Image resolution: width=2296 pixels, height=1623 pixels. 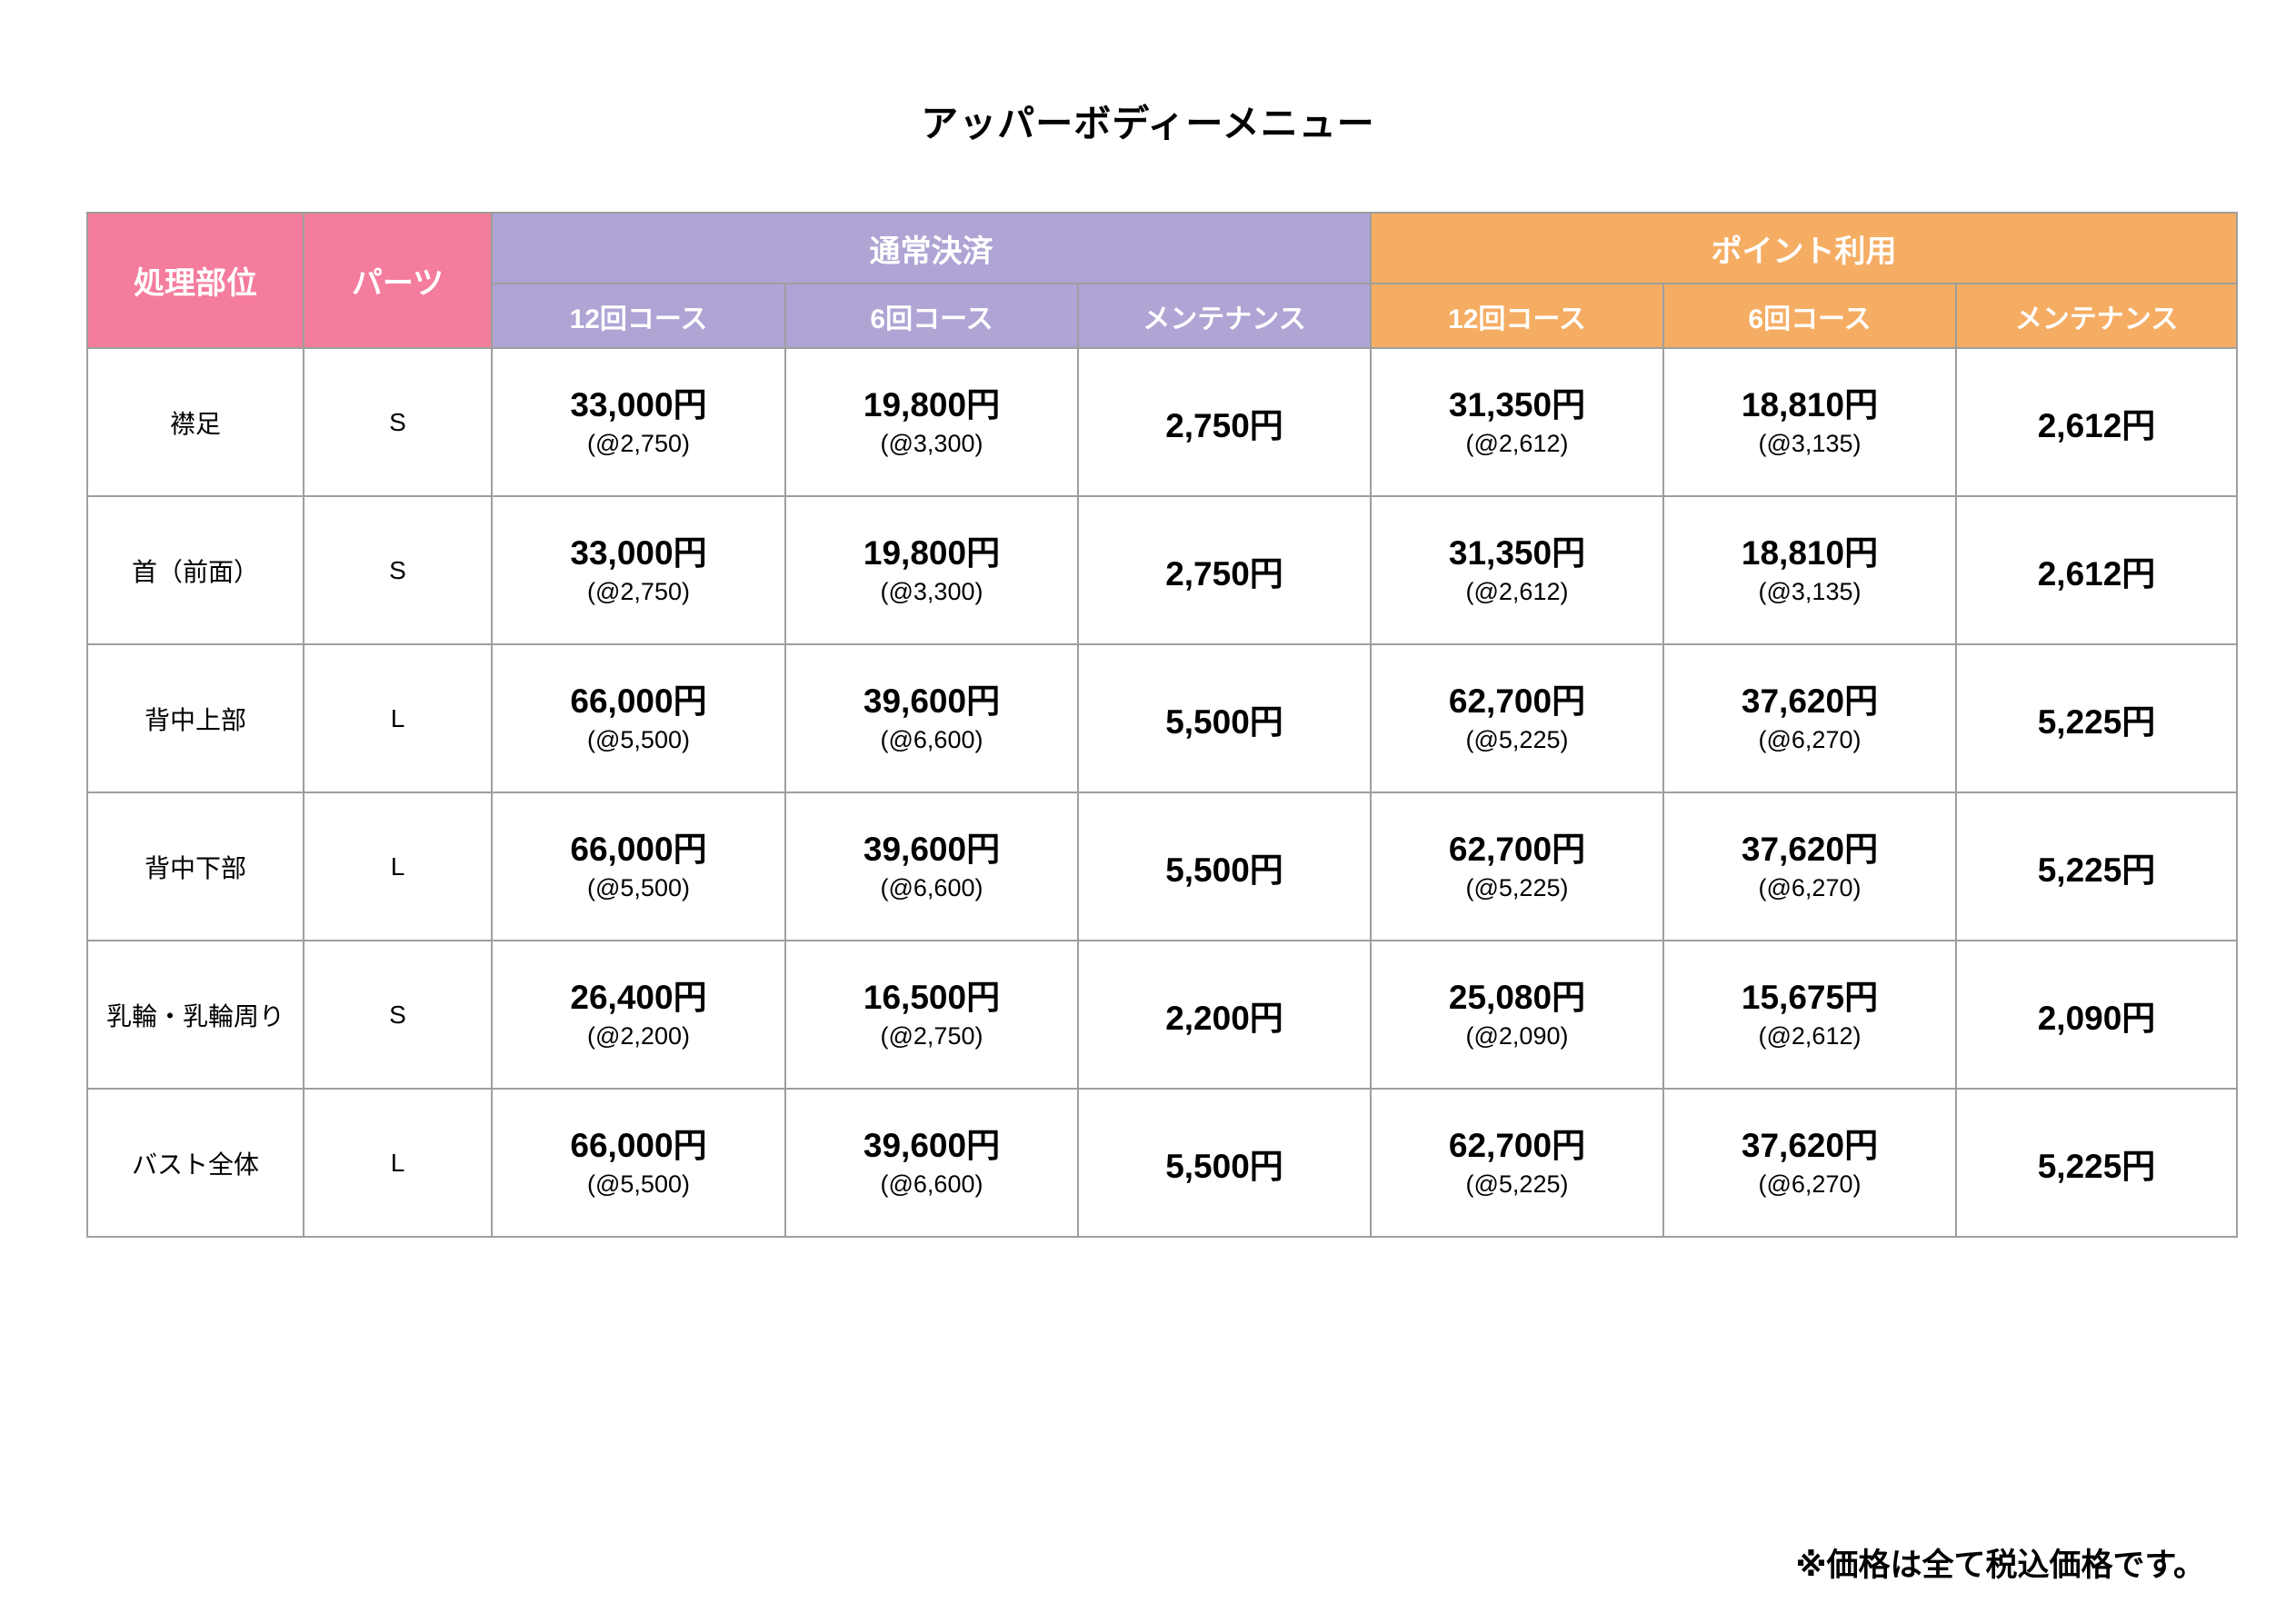 I want to click on maintenance-cell-normal: 2,750円, so click(x=1224, y=570).